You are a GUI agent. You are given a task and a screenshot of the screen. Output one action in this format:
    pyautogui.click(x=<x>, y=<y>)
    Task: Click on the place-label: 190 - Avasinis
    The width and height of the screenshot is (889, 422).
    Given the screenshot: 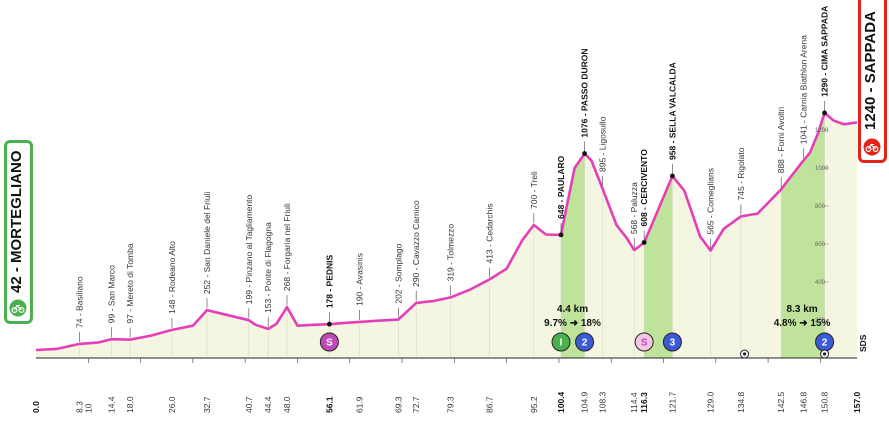 What is the action you would take?
    pyautogui.click(x=360, y=279)
    